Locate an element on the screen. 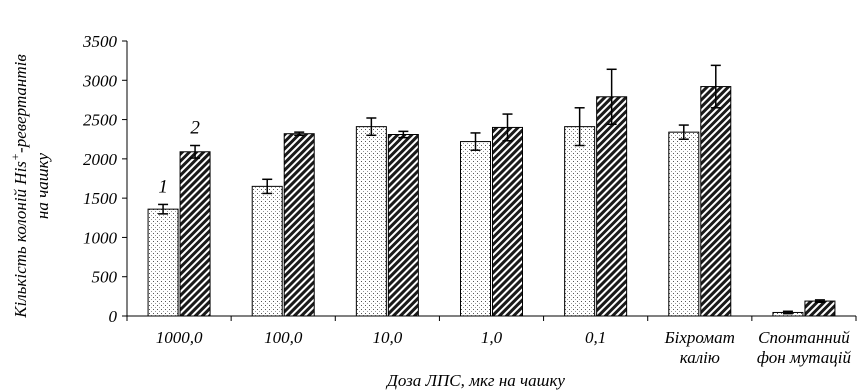 Image resolution: width=867 pixels, height=391 pixels. x-tick-label: 1000,0 is located at coordinates (179, 337).